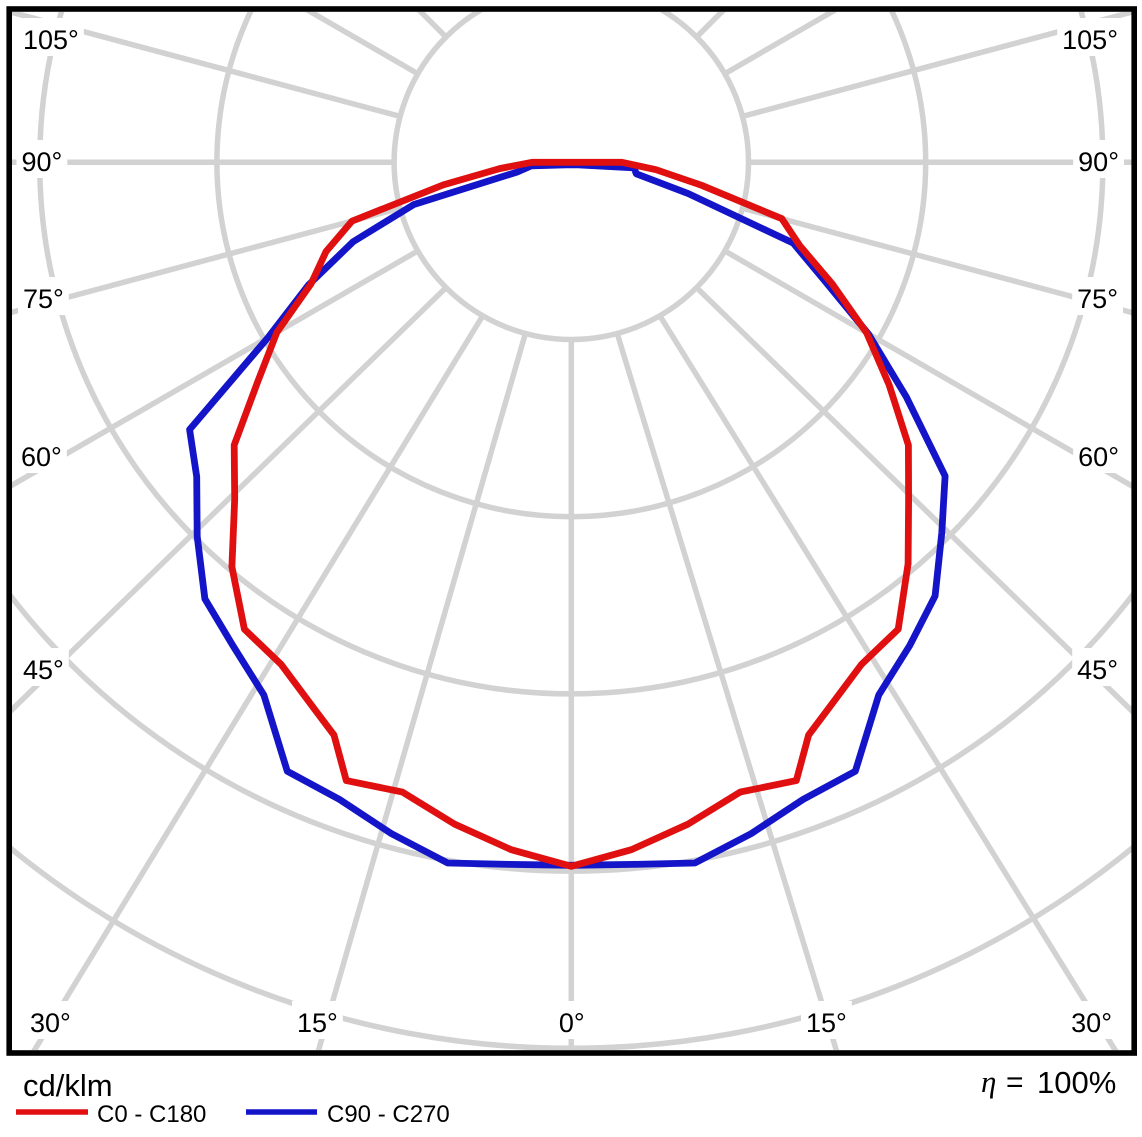 This screenshot has width=1142, height=1137. I want to click on svg-text: 0°, so click(572, 1023).